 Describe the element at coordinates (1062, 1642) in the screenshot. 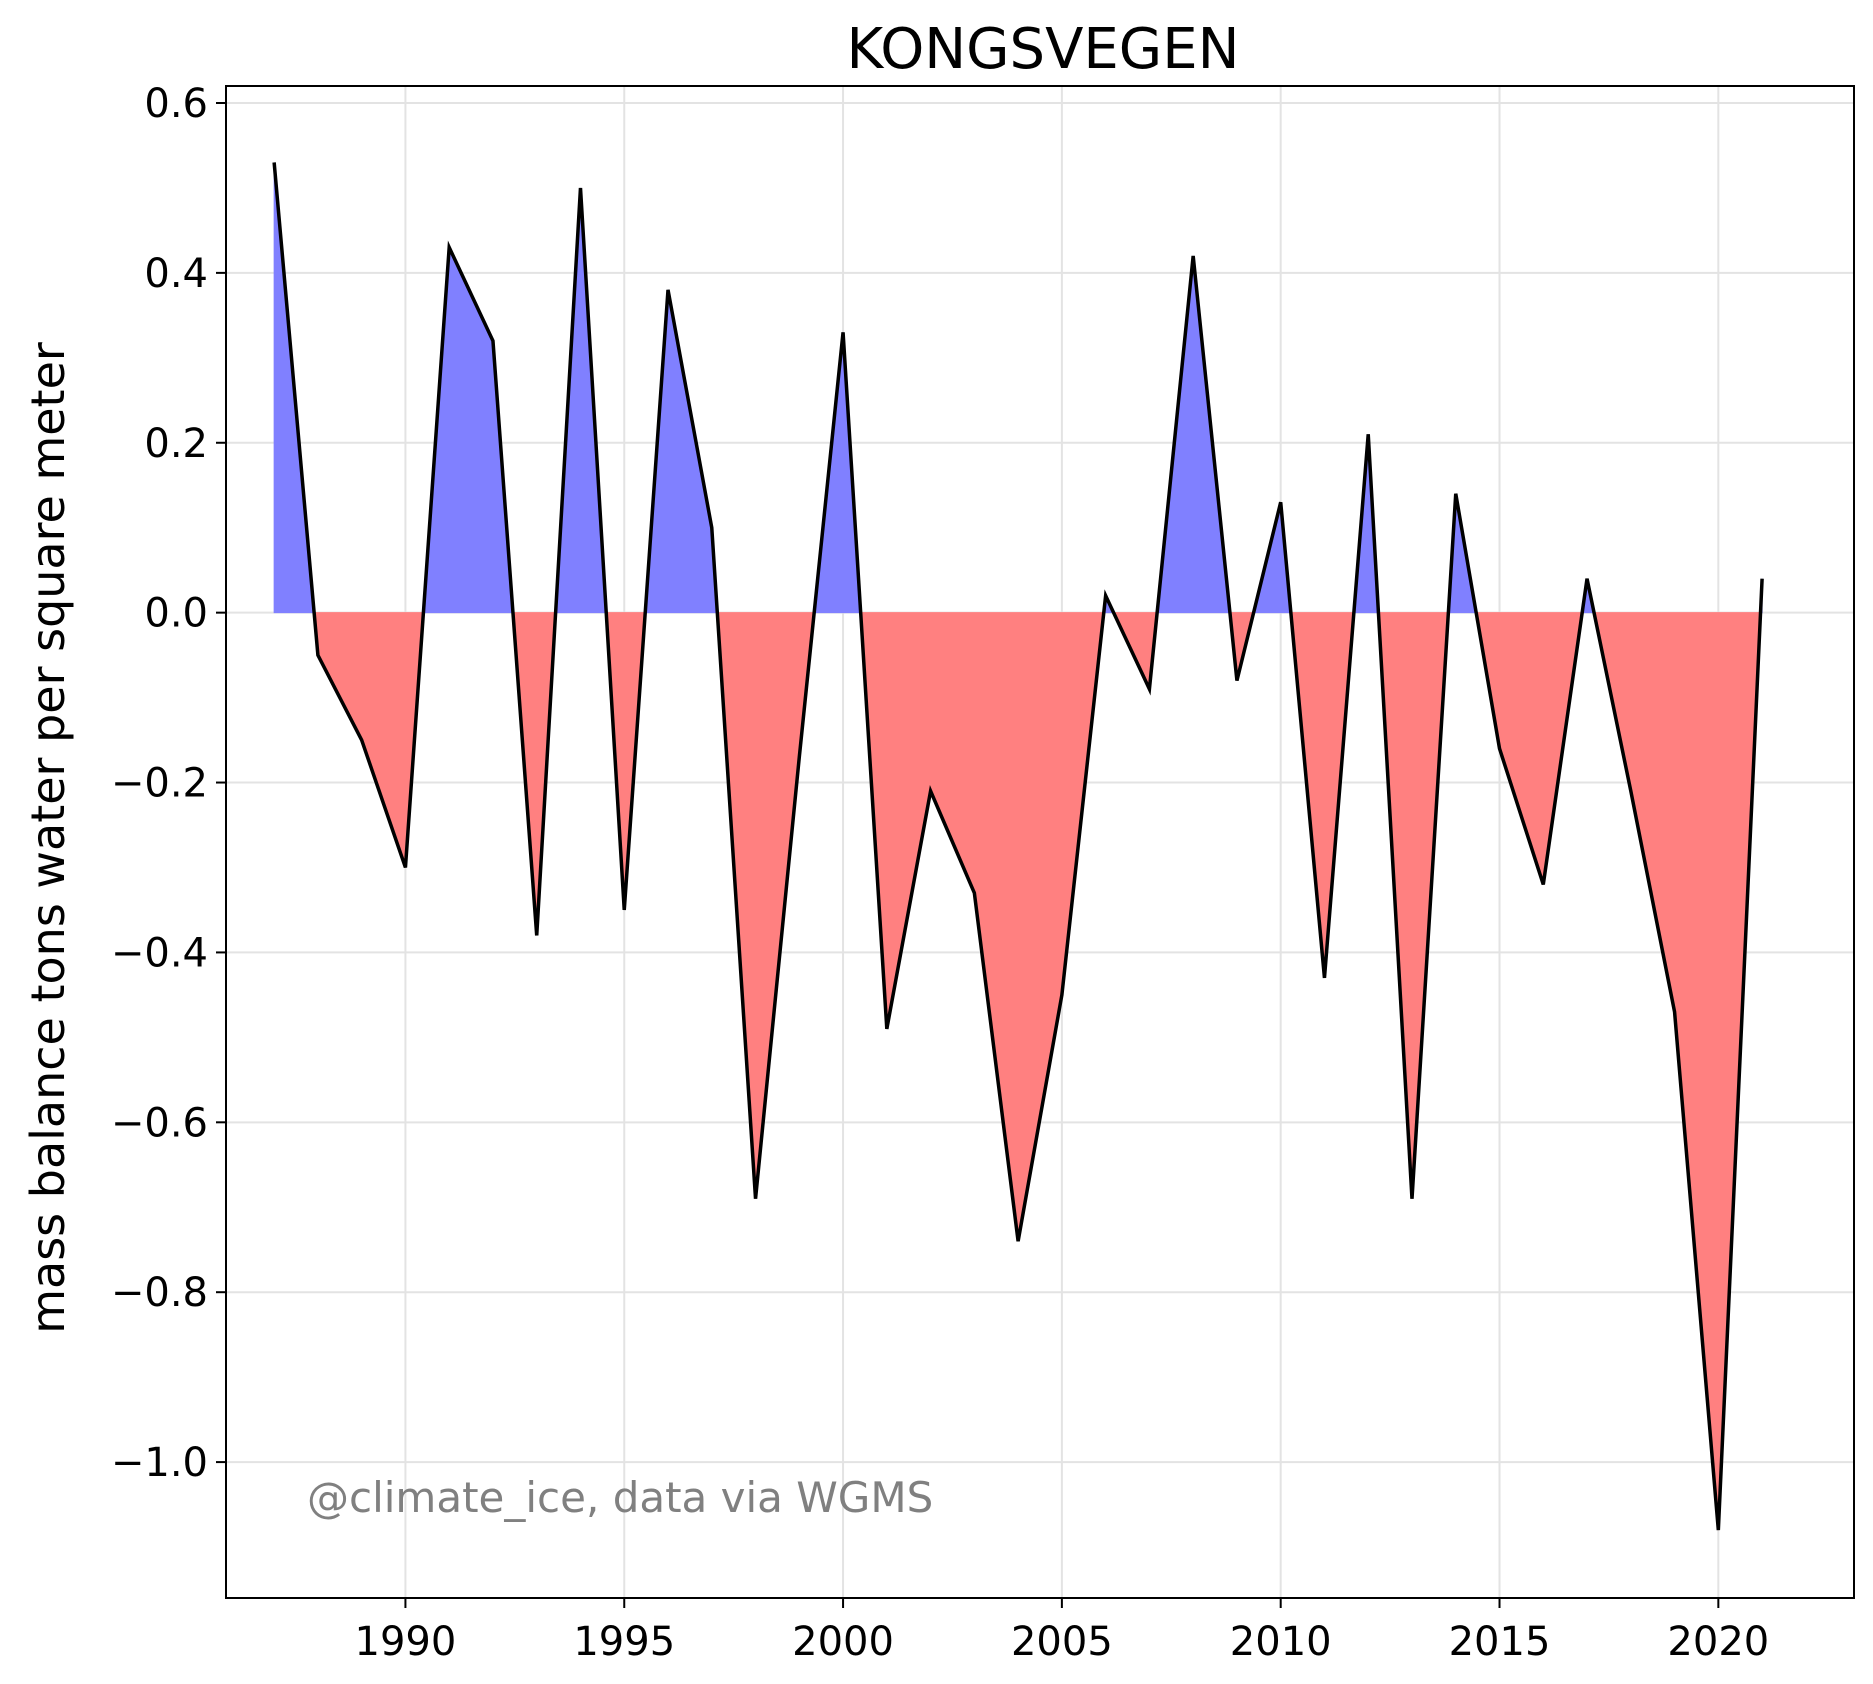

I see `x-tick-label: 2005` at that location.